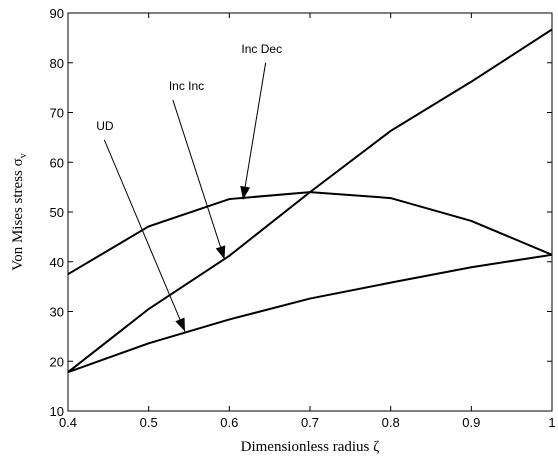 Image resolution: width=558 pixels, height=458 pixels. Describe the element at coordinates (68, 422) in the screenshot. I see `x-tick-label: 0.4` at that location.